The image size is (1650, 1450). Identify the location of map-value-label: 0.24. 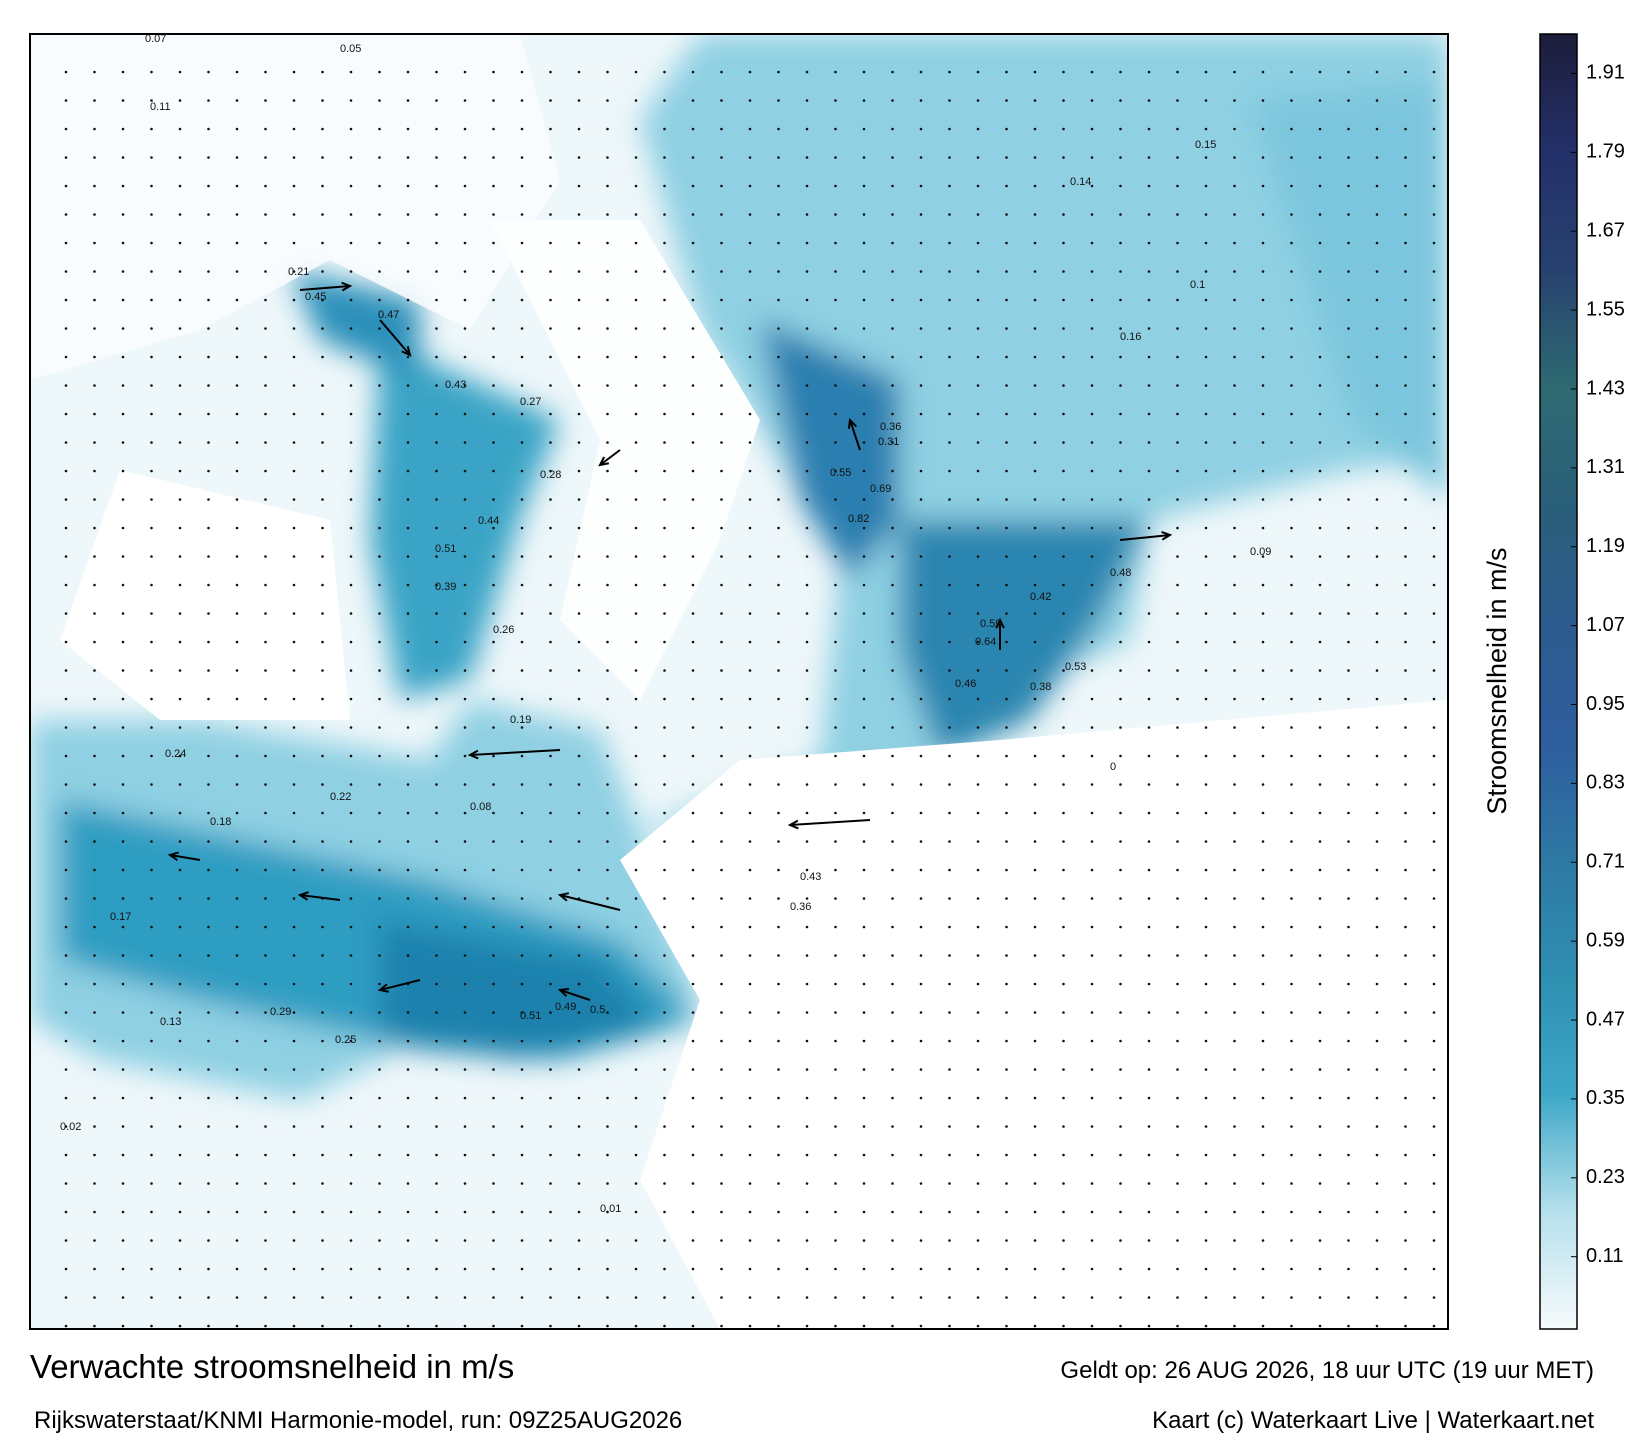
(175, 754).